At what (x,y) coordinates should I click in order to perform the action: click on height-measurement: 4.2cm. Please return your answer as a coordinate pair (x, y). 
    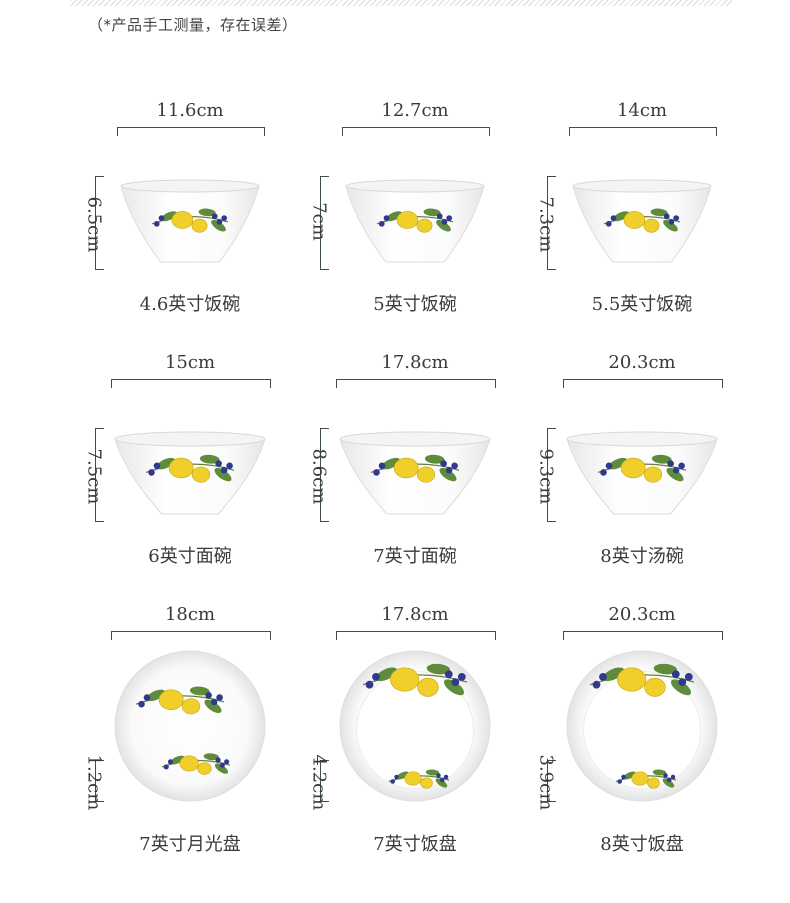
    Looking at the image, I should click on (319, 782).